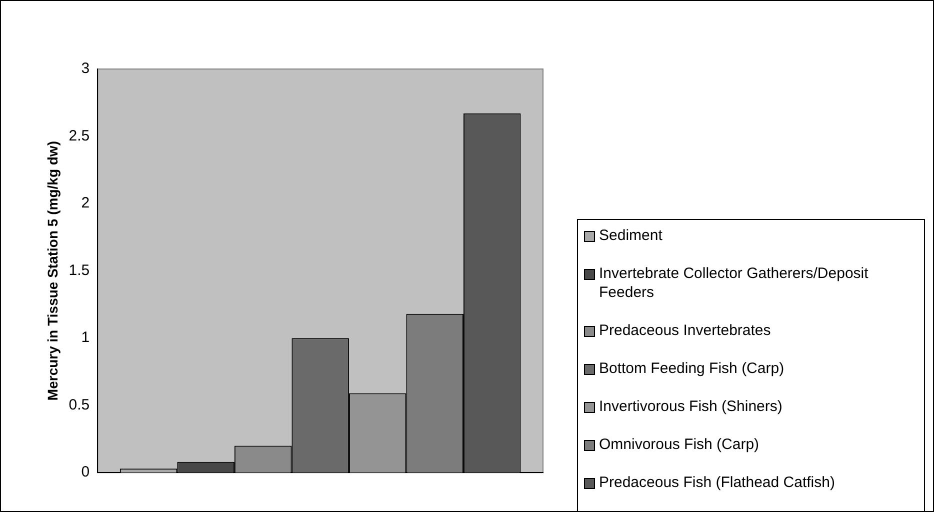 The width and height of the screenshot is (934, 512). Describe the element at coordinates (679, 444) in the screenshot. I see `legend-label: Omnivorous Fish (Carp)` at that location.